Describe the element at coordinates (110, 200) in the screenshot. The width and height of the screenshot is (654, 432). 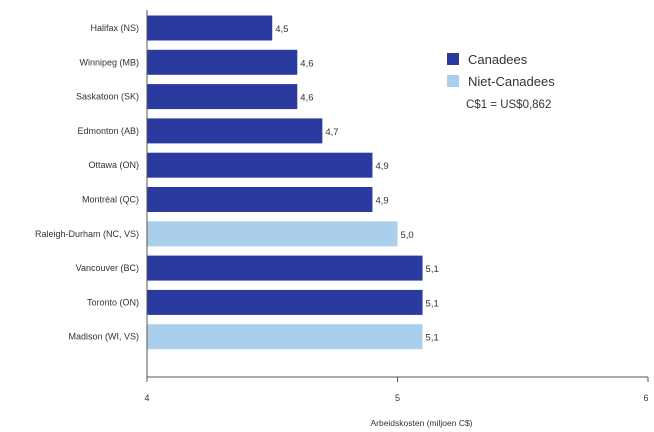
I see `category-label-montr-al-qc: Montréal (QC)` at that location.